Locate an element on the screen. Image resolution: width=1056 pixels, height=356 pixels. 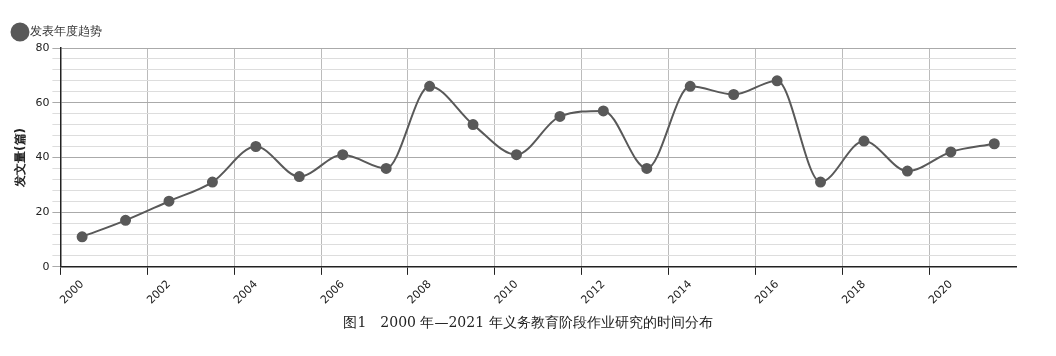
legend-label: 发表年度趋势 is located at coordinates (66, 31).